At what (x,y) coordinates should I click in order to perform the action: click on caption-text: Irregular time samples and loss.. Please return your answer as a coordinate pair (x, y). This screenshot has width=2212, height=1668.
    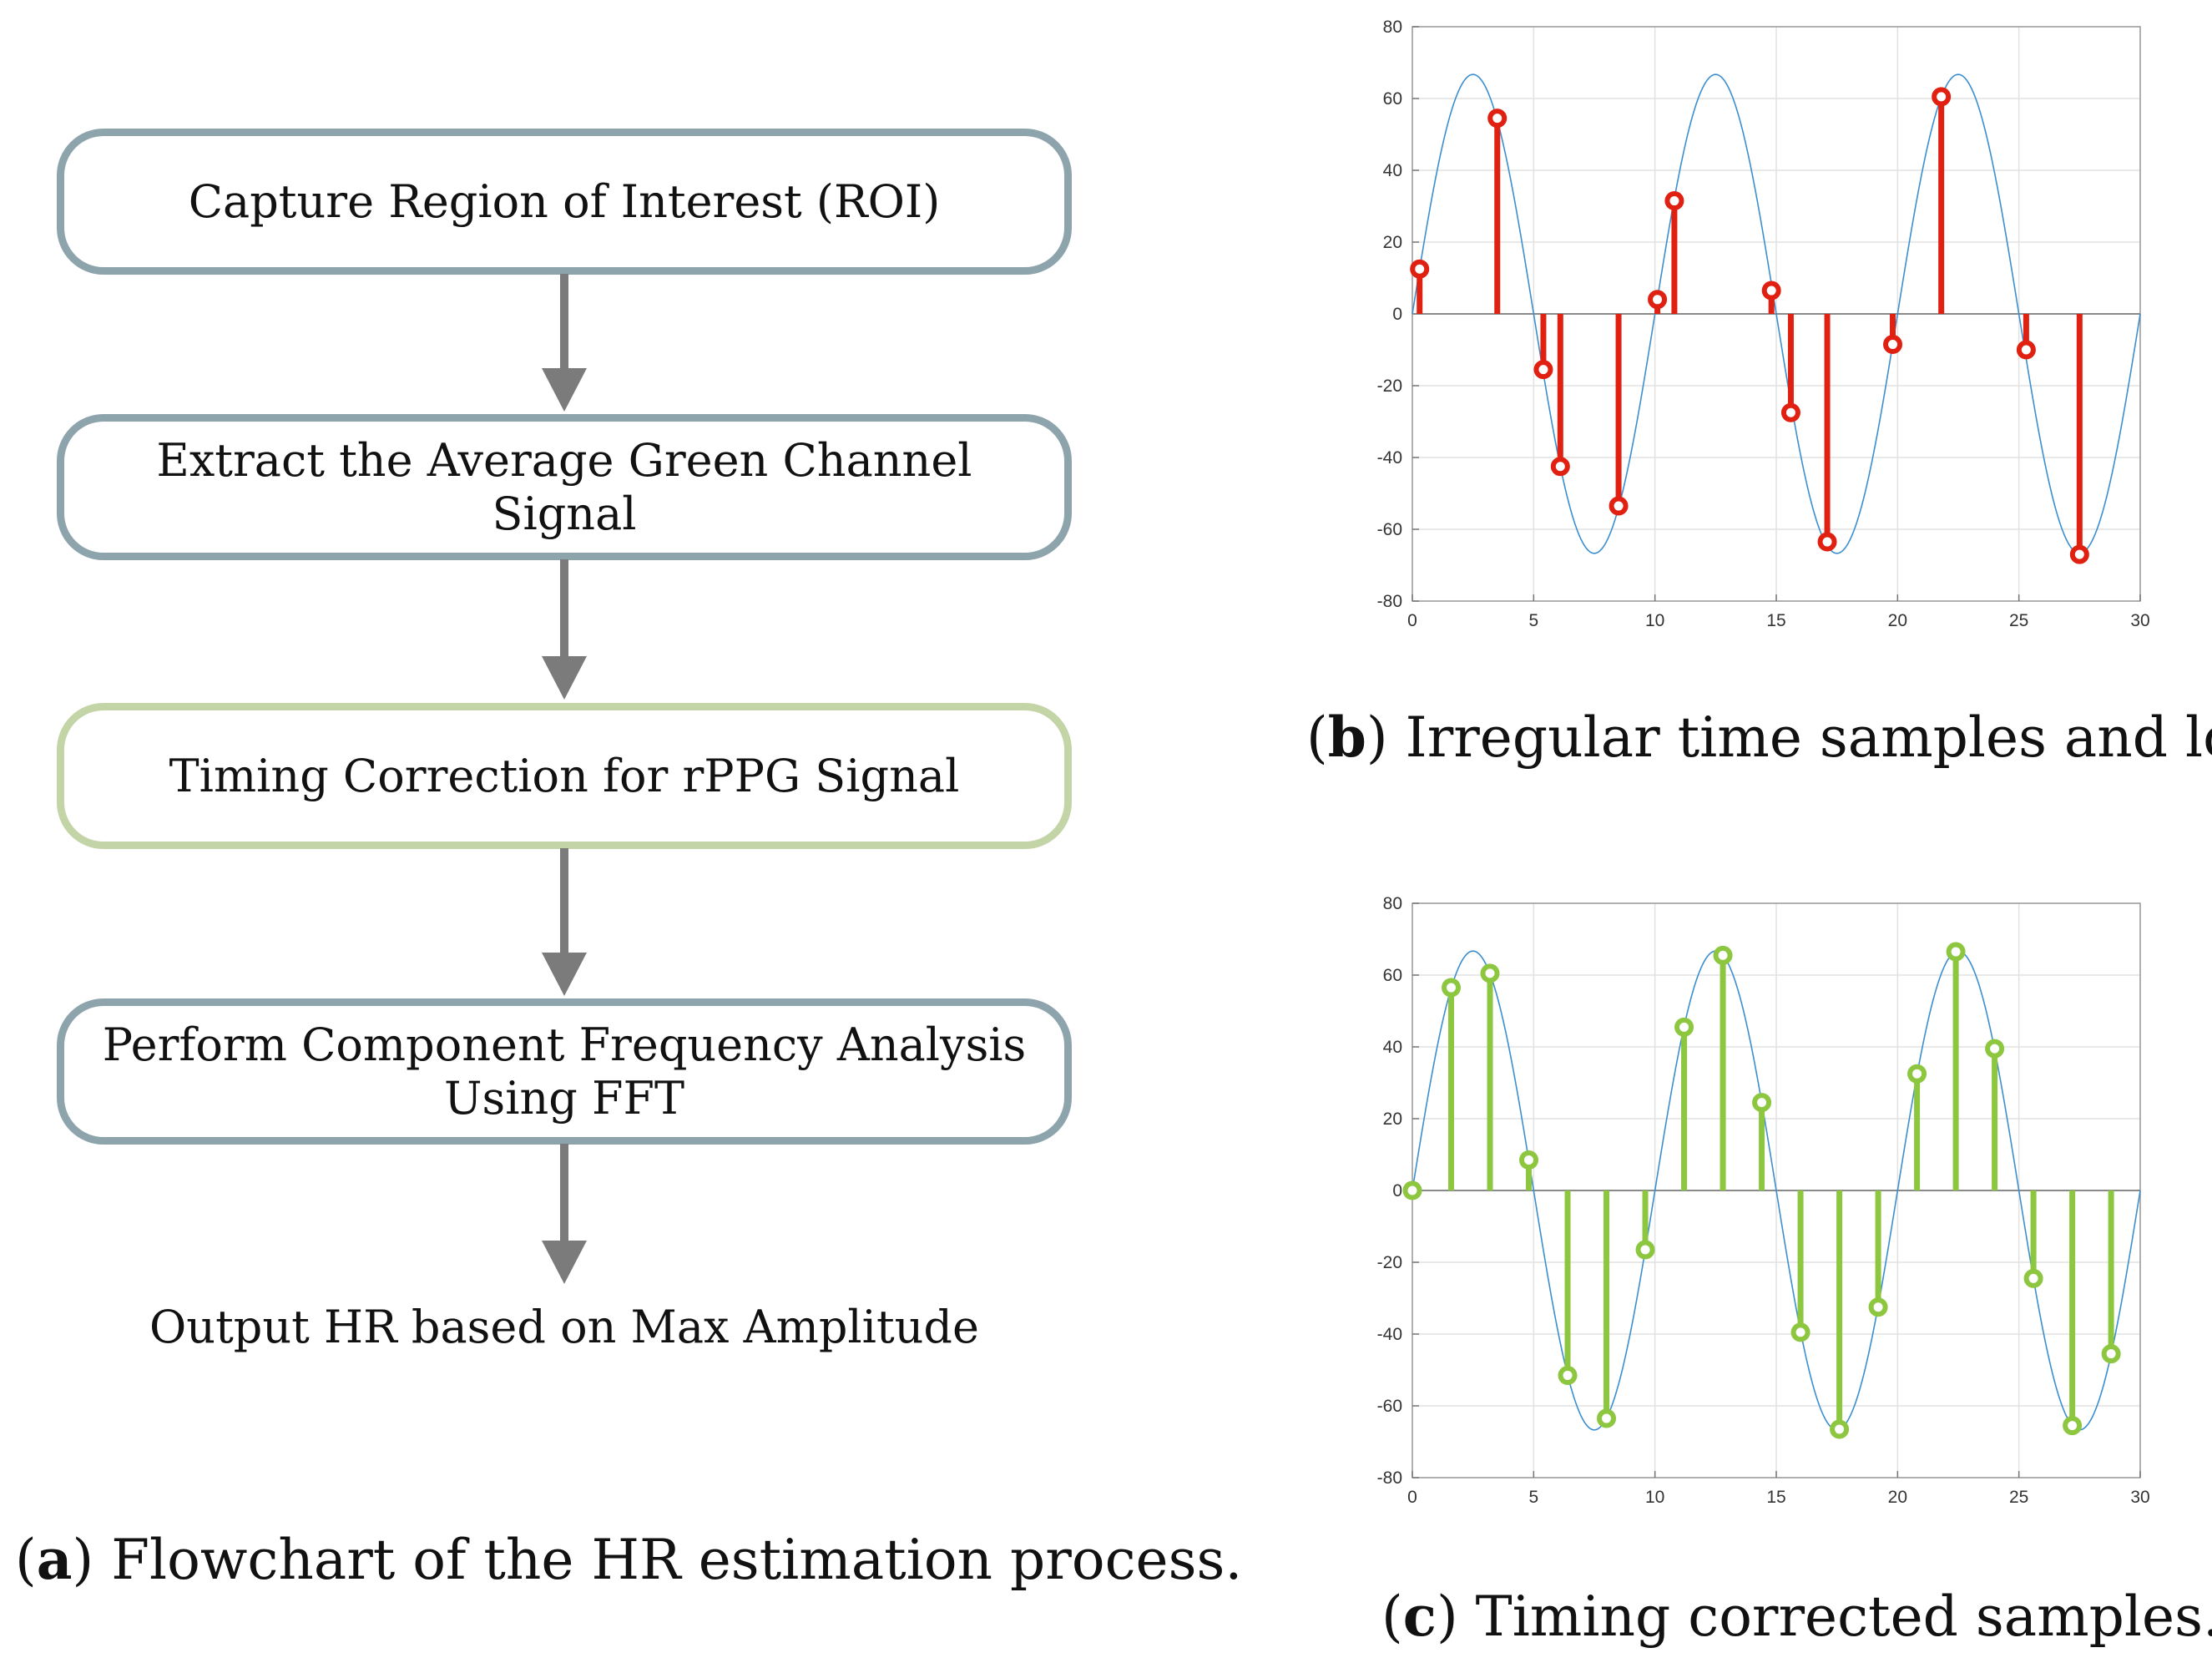
    Looking at the image, I should click on (1808, 738).